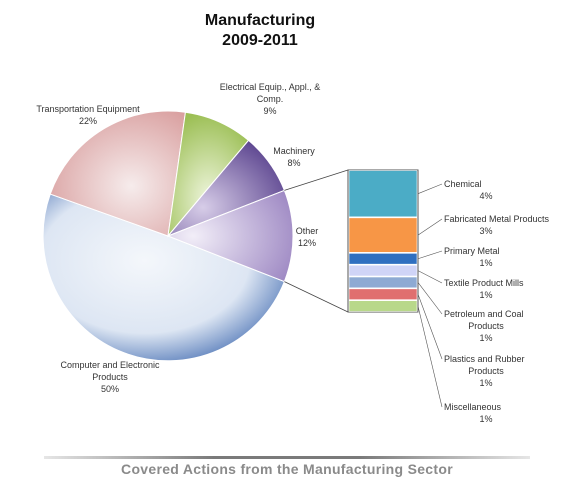 This screenshot has height=483, width=573. What do you see at coordinates (497, 219) in the screenshot?
I see `bar-category-label: Fabricated Metal Products` at bounding box center [497, 219].